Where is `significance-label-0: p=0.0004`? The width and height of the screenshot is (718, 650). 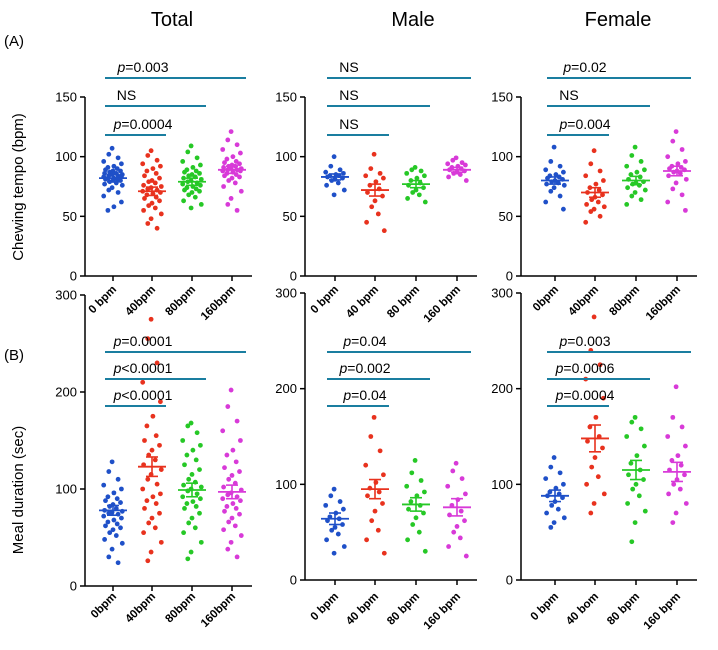
significance-label-0: p=0.0004 is located at coordinates (585, 395).